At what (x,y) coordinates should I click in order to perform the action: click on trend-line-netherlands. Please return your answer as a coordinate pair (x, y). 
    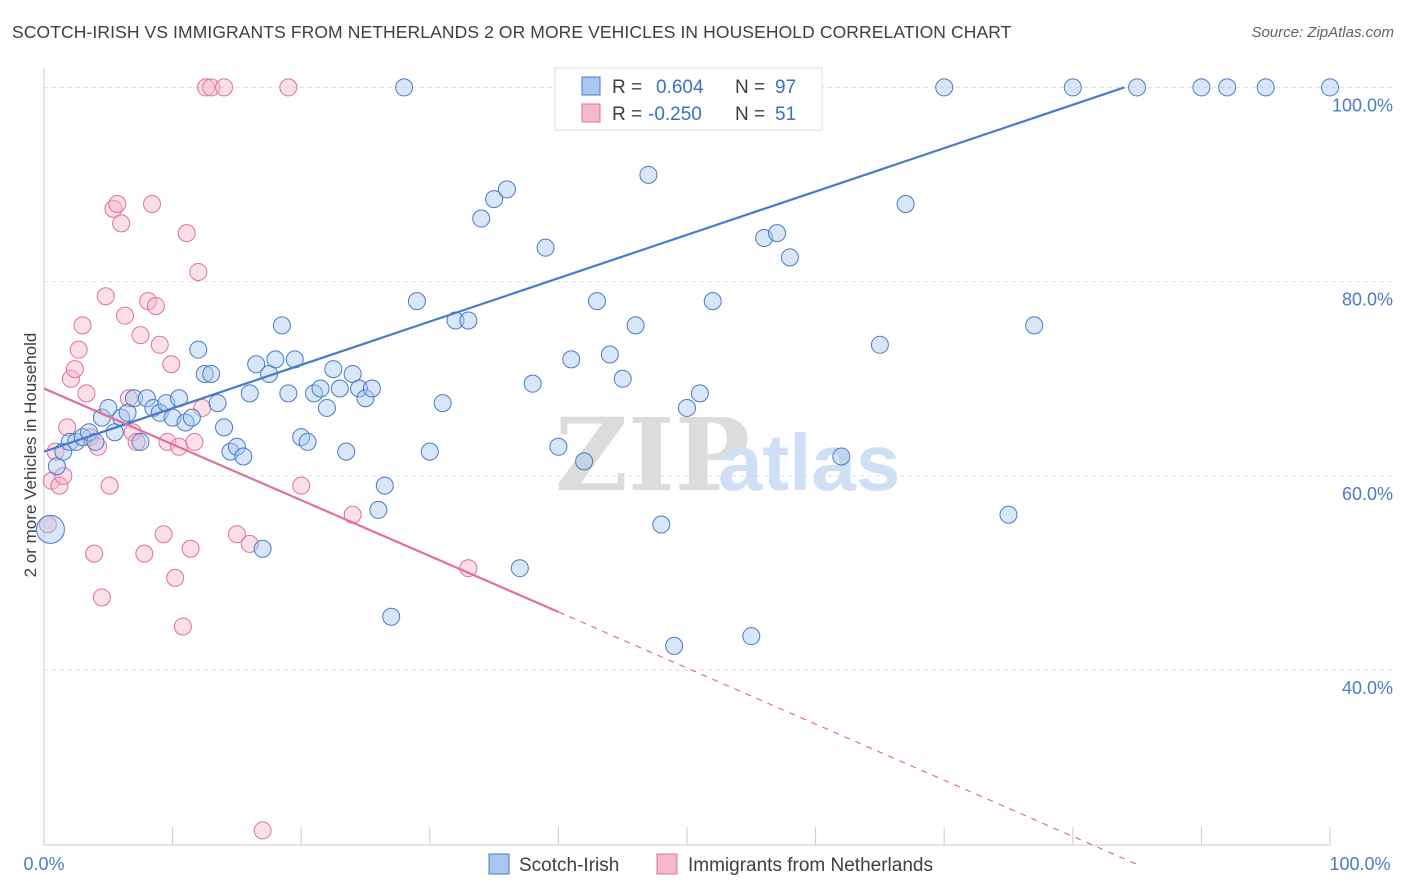
    Looking at the image, I should click on (301, 500).